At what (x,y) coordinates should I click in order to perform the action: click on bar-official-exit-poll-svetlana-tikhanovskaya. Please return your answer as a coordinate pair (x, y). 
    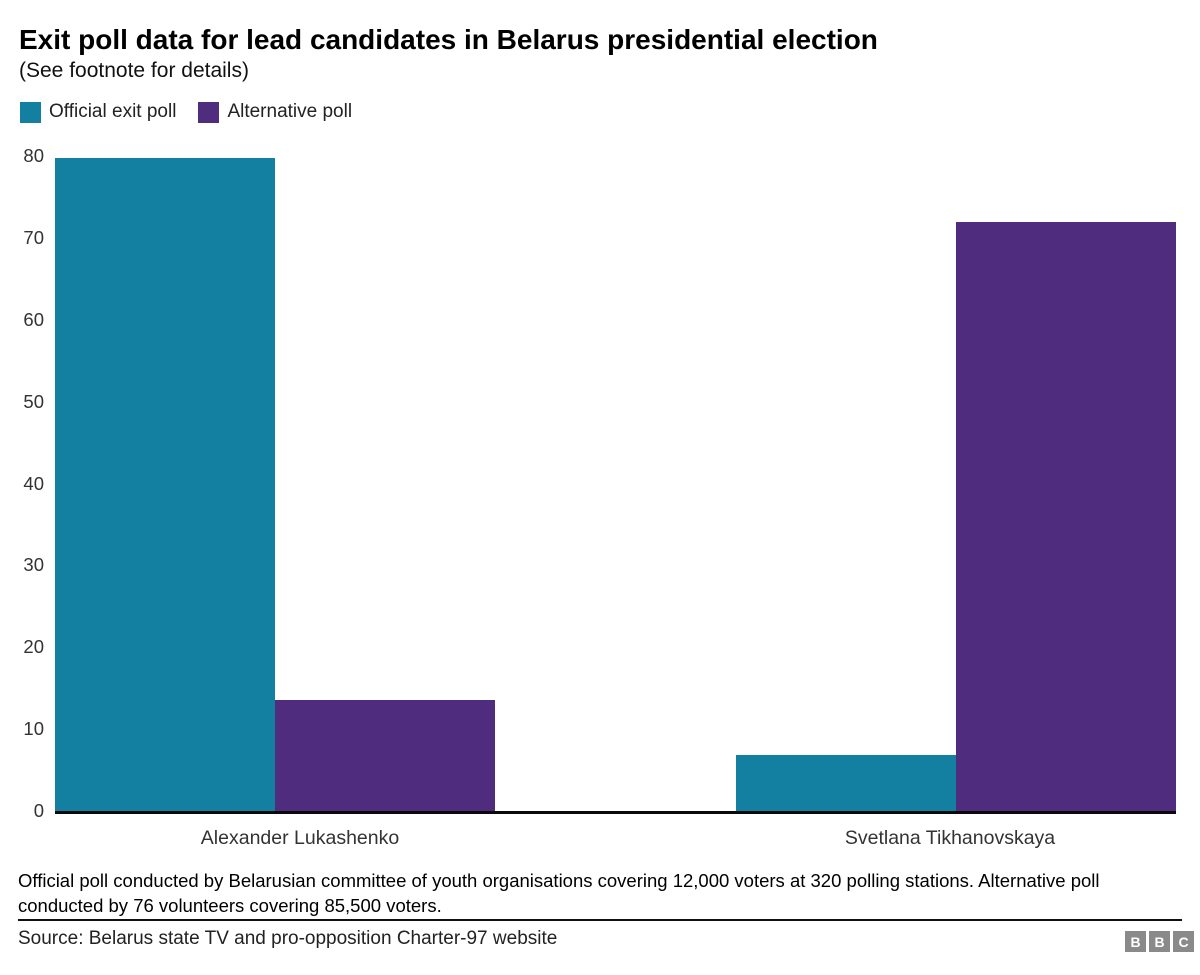
    Looking at the image, I should click on (846, 783).